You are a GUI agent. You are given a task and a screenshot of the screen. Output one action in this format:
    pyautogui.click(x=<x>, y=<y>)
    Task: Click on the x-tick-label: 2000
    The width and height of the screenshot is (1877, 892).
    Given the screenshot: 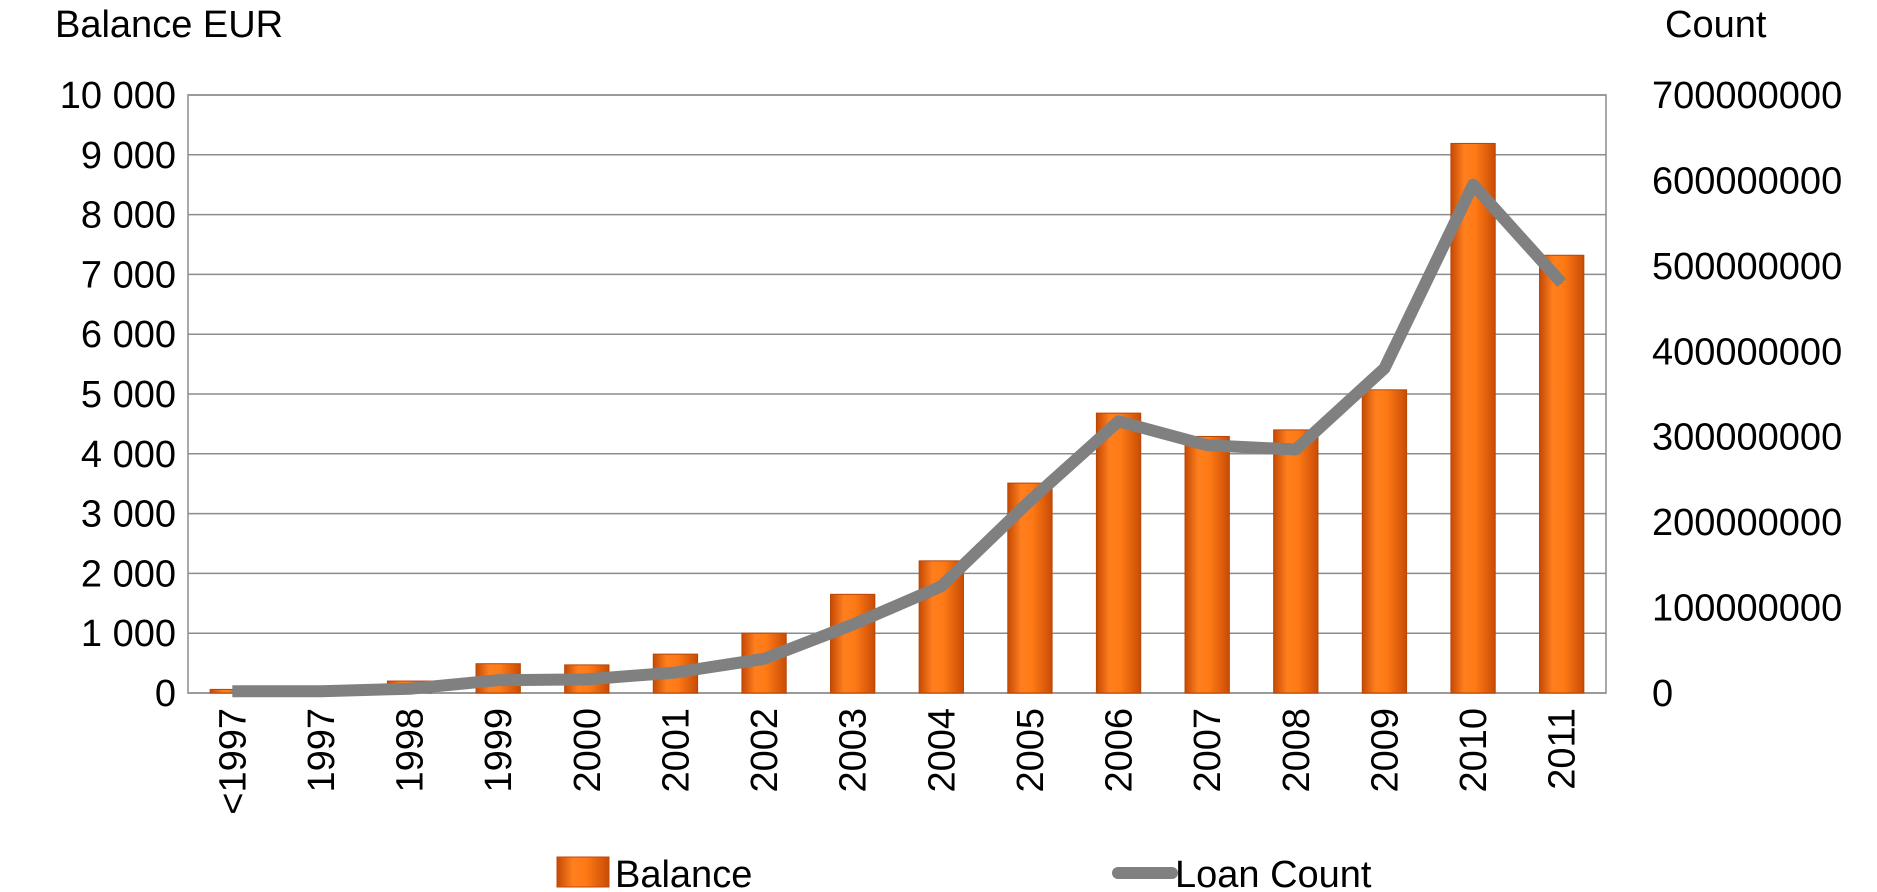 What is the action you would take?
    pyautogui.click(x=588, y=750)
    